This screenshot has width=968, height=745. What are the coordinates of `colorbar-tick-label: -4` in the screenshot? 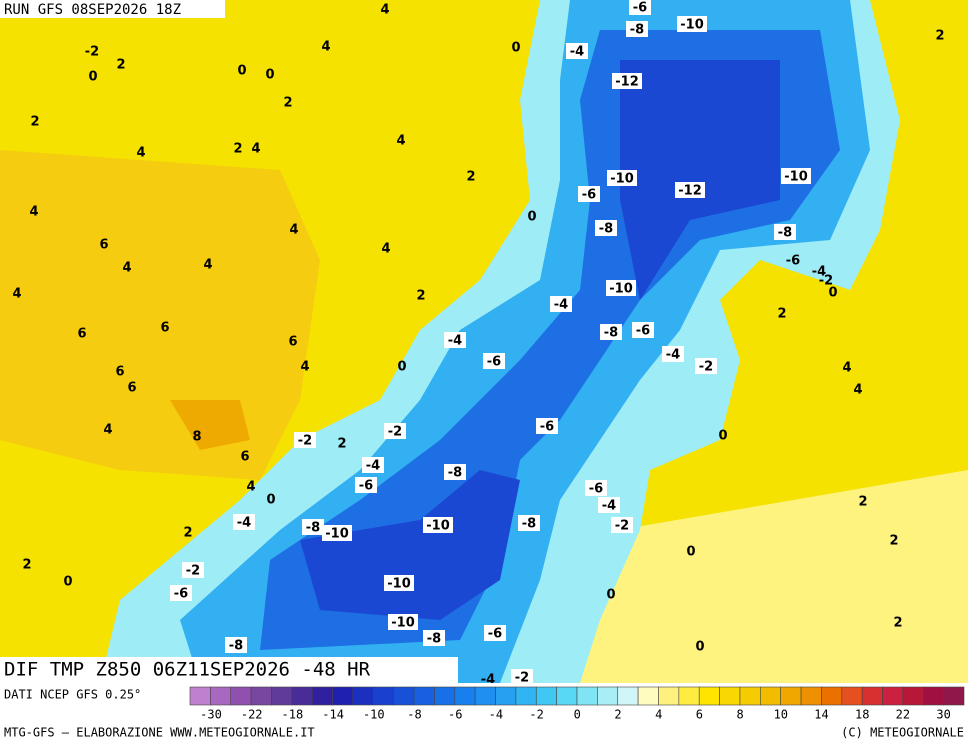 It's located at (496, 715).